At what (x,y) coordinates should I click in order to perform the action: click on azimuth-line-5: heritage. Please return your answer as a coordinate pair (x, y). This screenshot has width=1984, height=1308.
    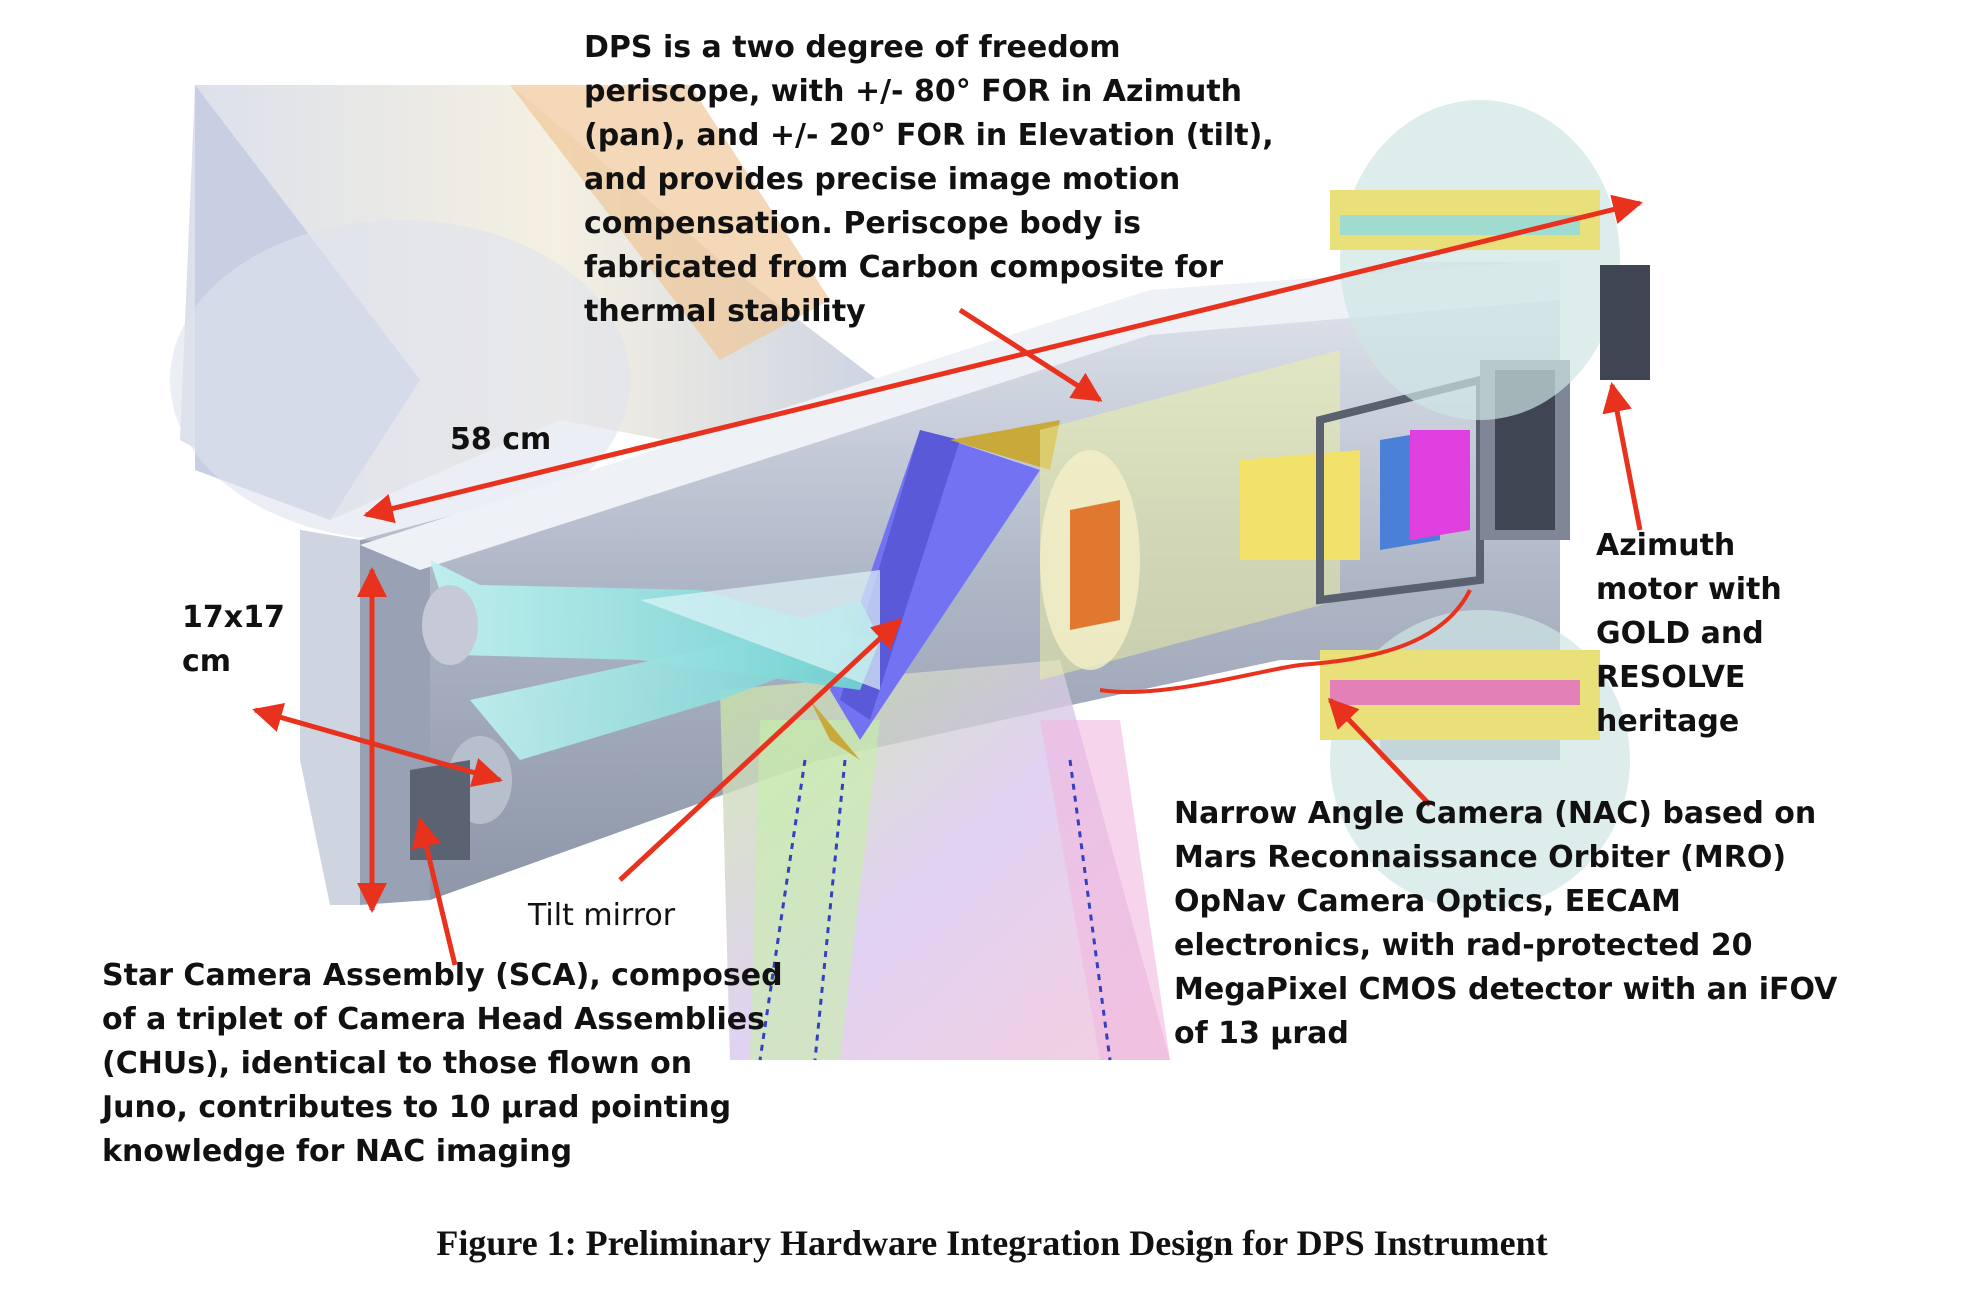
    Looking at the image, I should click on (1668, 721).